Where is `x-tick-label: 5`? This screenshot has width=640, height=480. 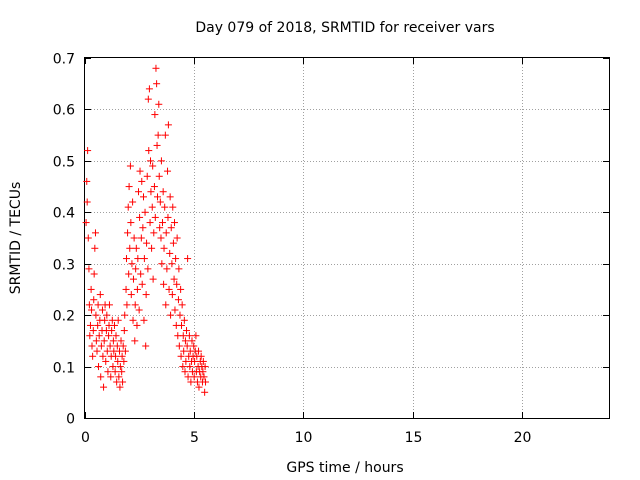
x-tick-label: 5 is located at coordinates (194, 438).